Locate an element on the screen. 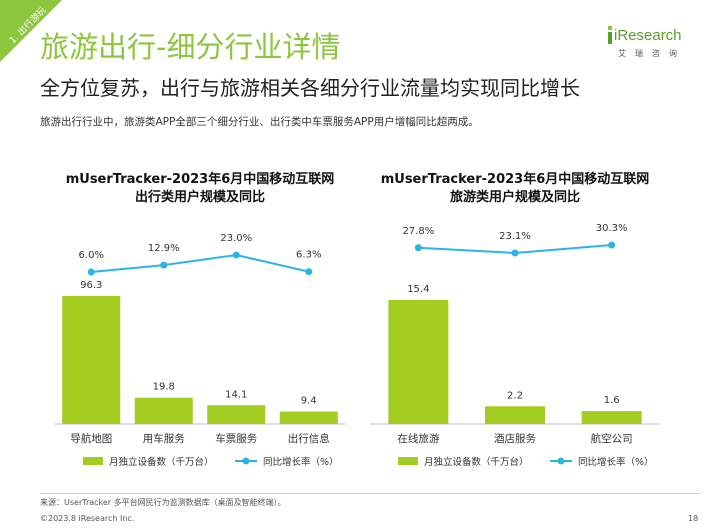 The height and width of the screenshot is (532, 710). growth-rate-label: 6.0% is located at coordinates (91, 255).